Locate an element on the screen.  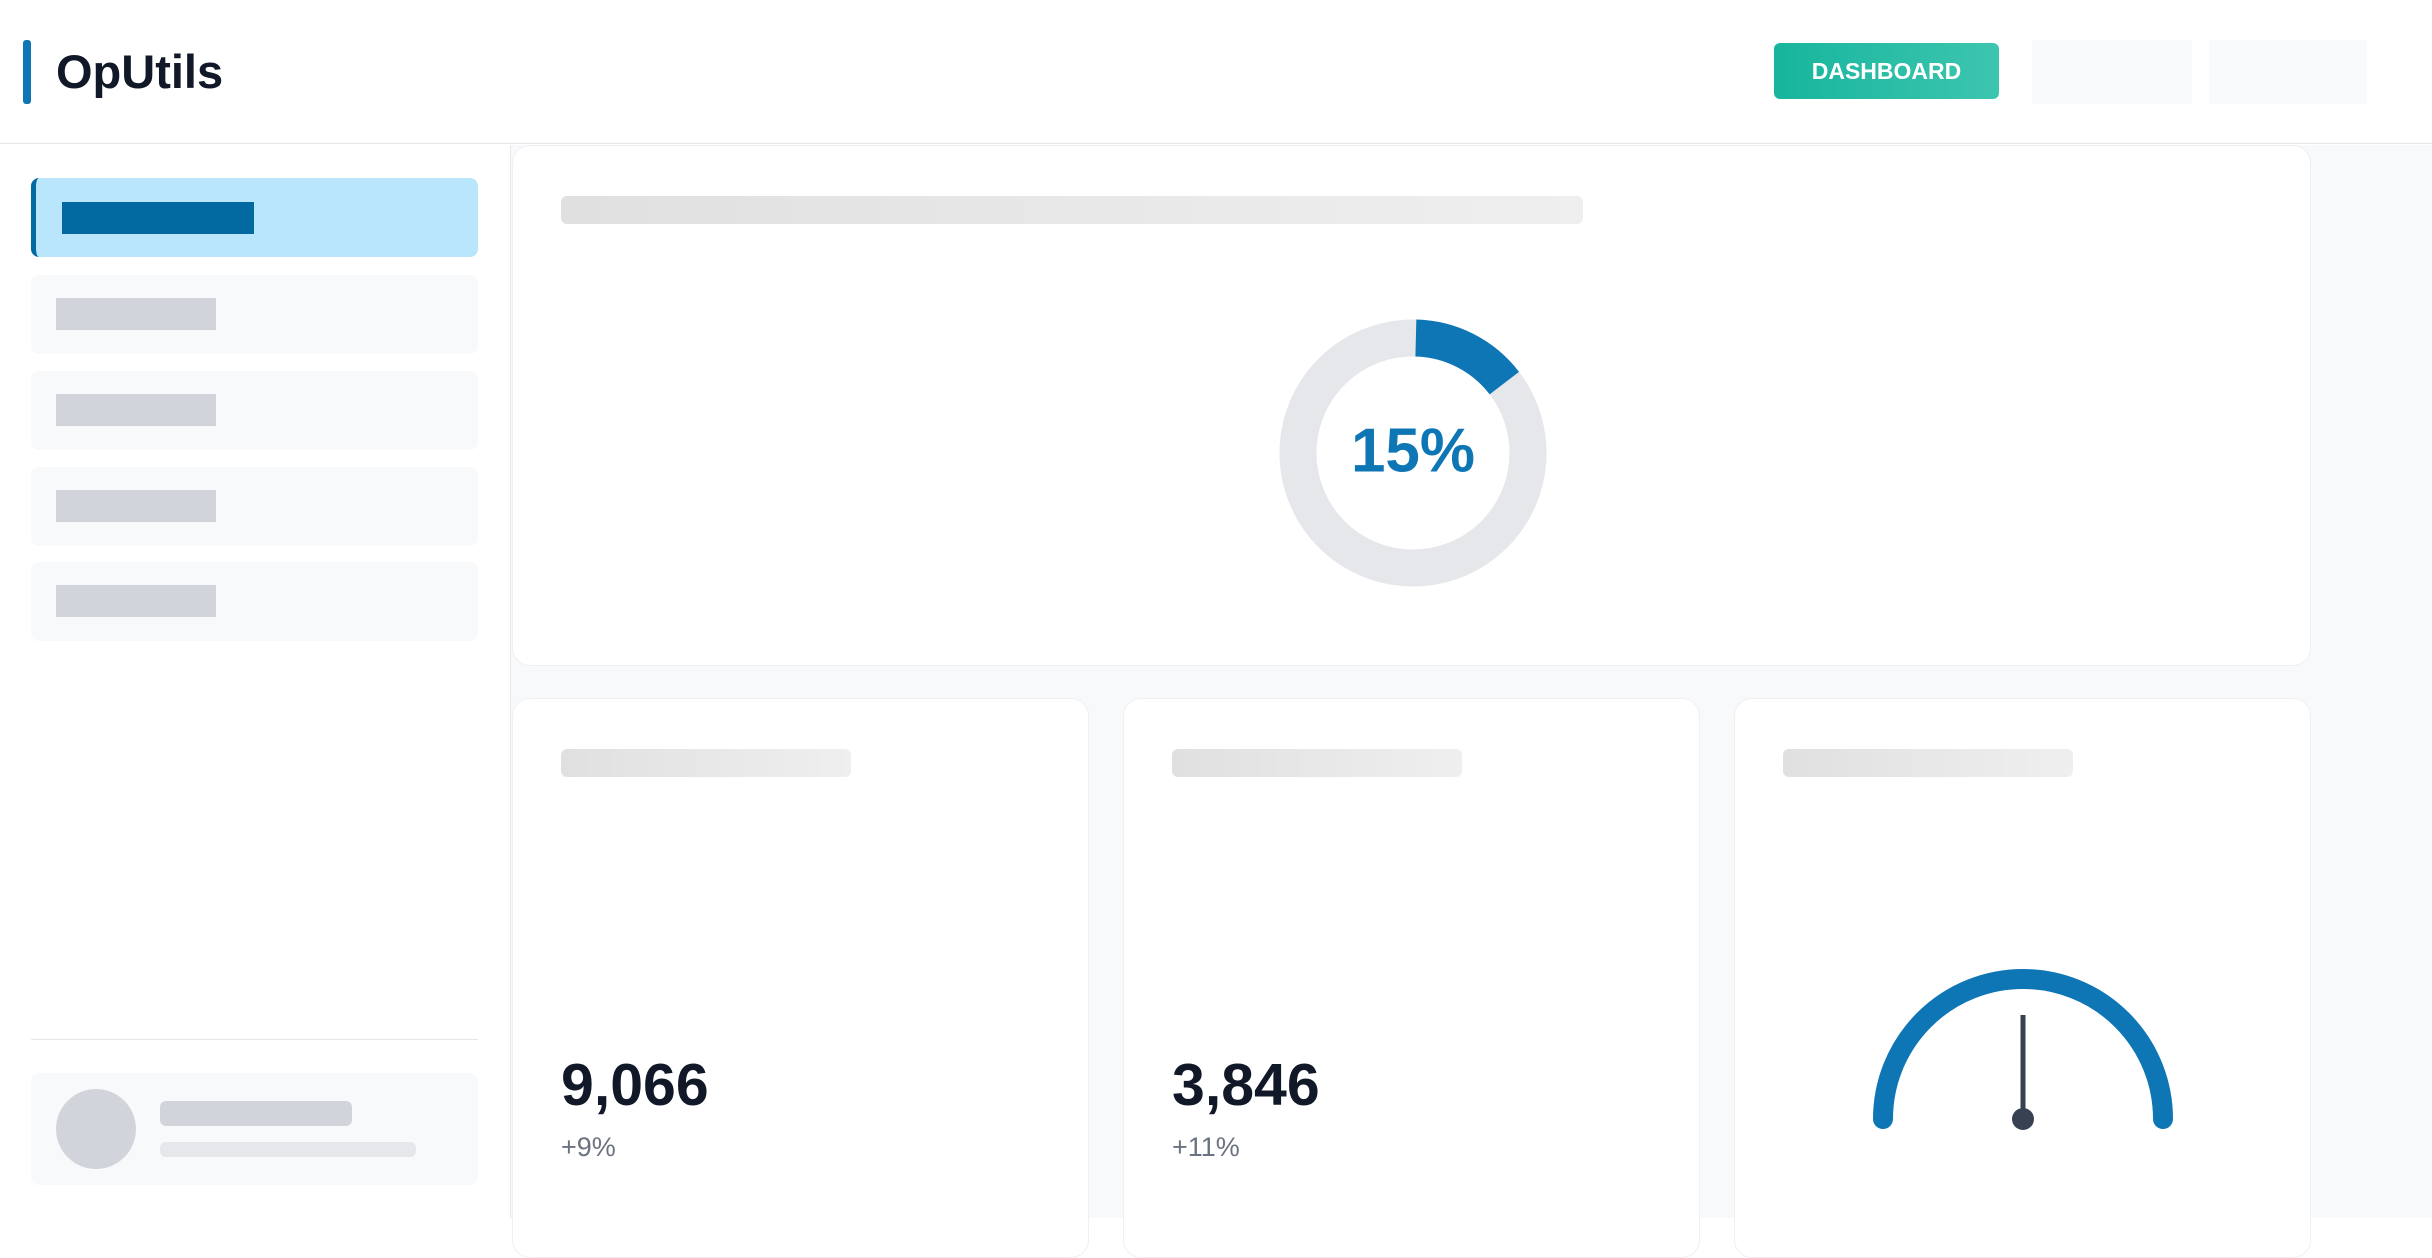
dashboard-button: DASHBOARD is located at coordinates (1886, 71).